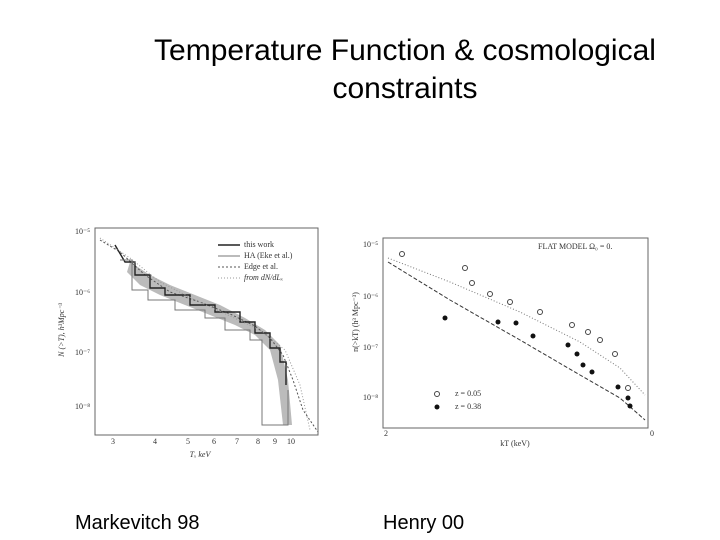 This screenshot has height=540, width=720. What do you see at coordinates (61, 330) in the screenshot?
I see `y-axis-label: N (>T), h³Mpc⁻³` at bounding box center [61, 330].